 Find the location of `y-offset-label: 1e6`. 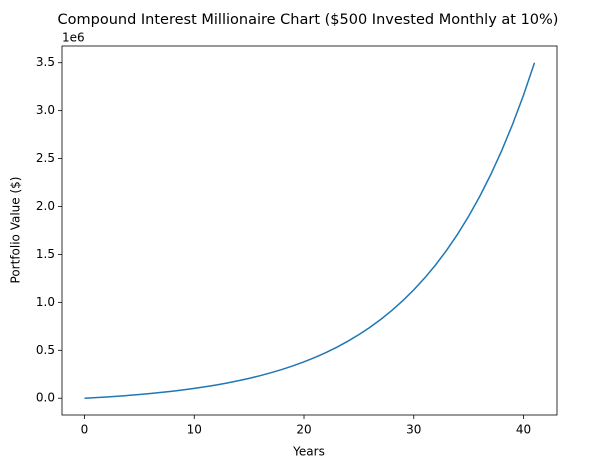

y-offset-label: 1e6 is located at coordinates (73, 38).